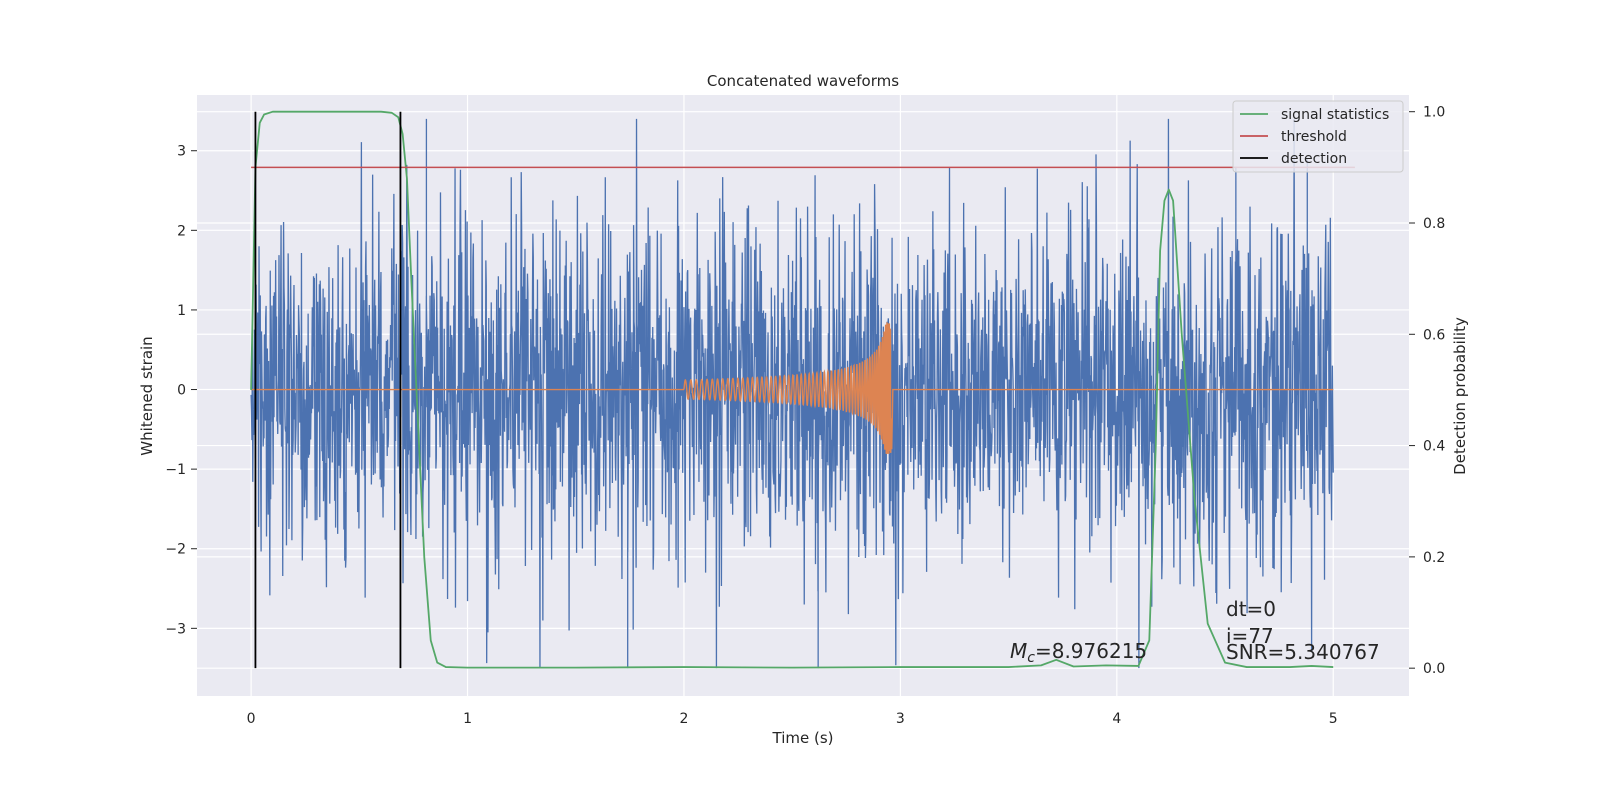 The width and height of the screenshot is (1600, 800). What do you see at coordinates (684, 719) in the screenshot?
I see `x-tick-label-2: 2` at bounding box center [684, 719].